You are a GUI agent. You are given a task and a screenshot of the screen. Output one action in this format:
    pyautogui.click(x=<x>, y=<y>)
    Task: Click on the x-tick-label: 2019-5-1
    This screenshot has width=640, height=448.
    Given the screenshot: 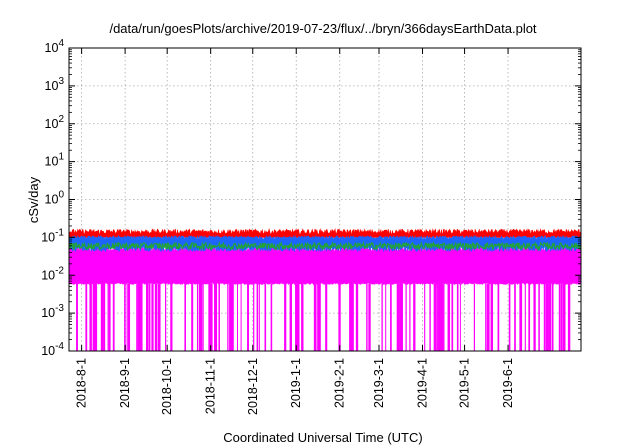 What is the action you would take?
    pyautogui.click(x=465, y=383)
    